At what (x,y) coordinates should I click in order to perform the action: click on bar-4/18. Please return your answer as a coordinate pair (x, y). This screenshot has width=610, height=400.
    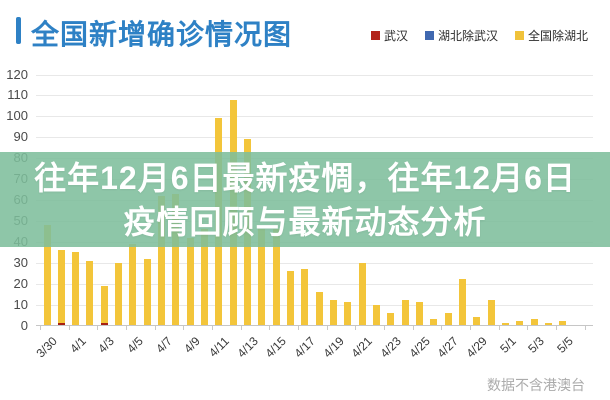
    Looking at the image, I should click on (319, 309).